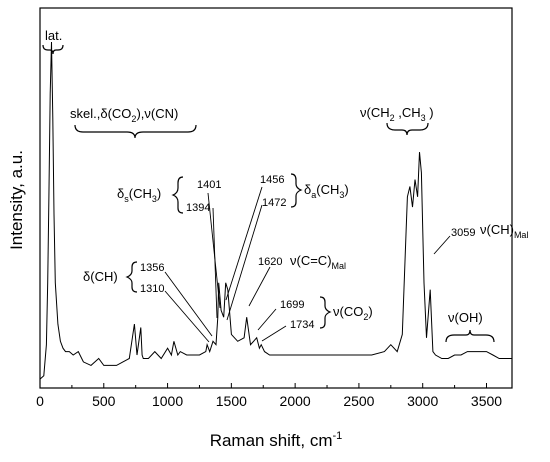  Describe the element at coordinates (167, 401) in the screenshot. I see `x-tick-label-1000: 1000` at that location.